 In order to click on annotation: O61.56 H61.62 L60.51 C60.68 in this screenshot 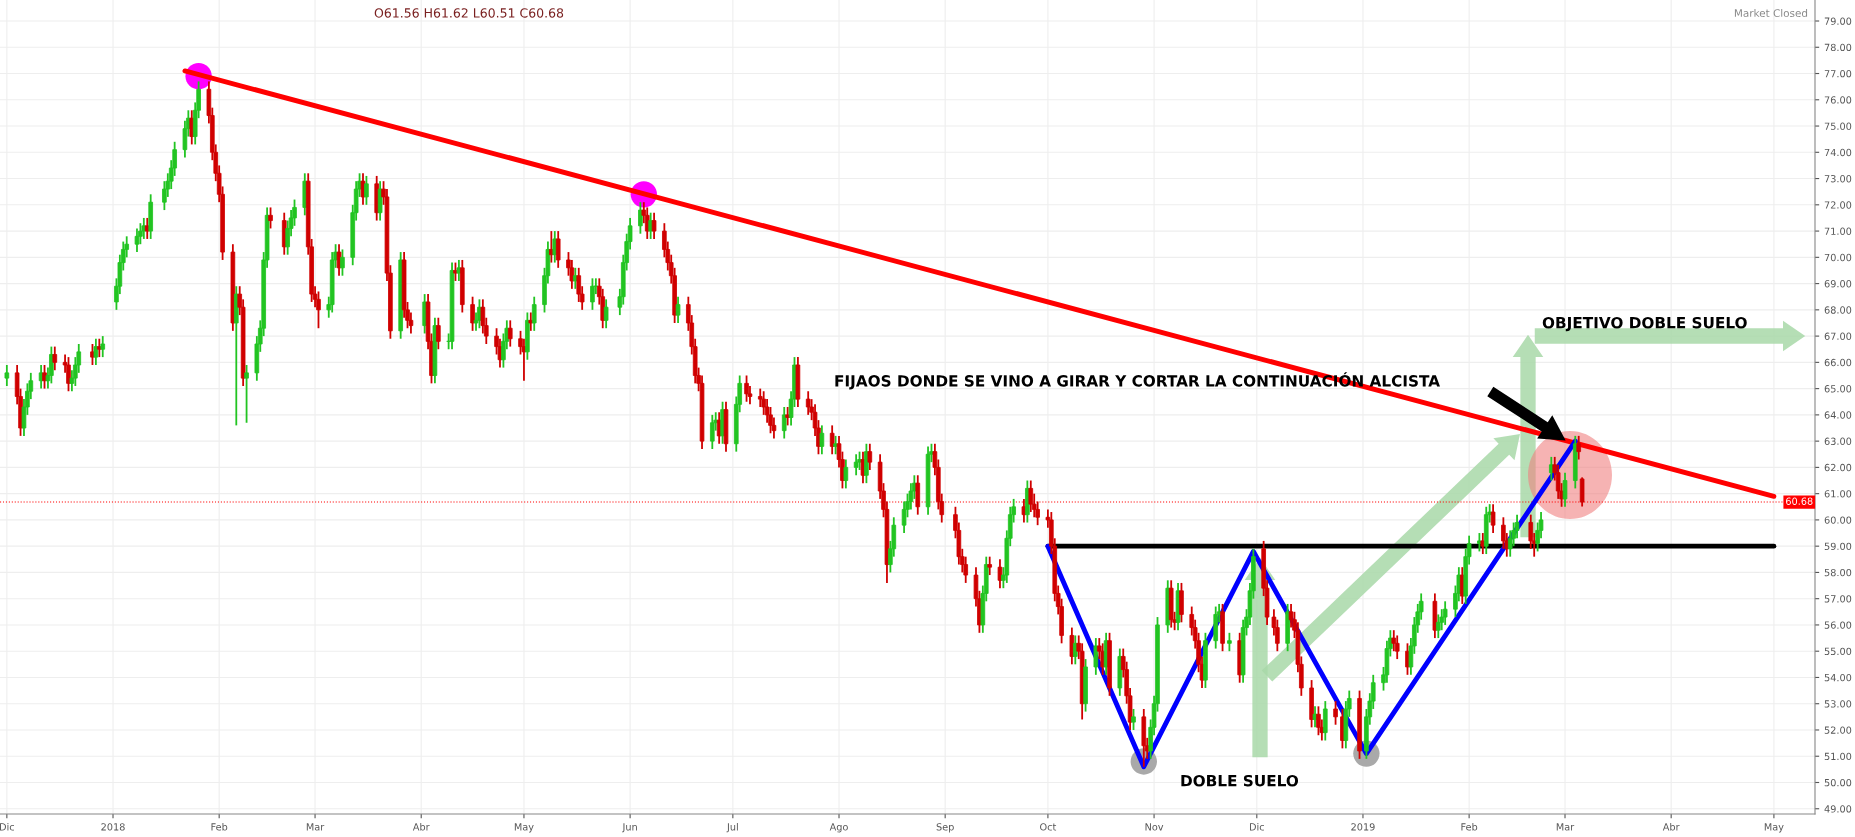, I will do `click(469, 13)`.